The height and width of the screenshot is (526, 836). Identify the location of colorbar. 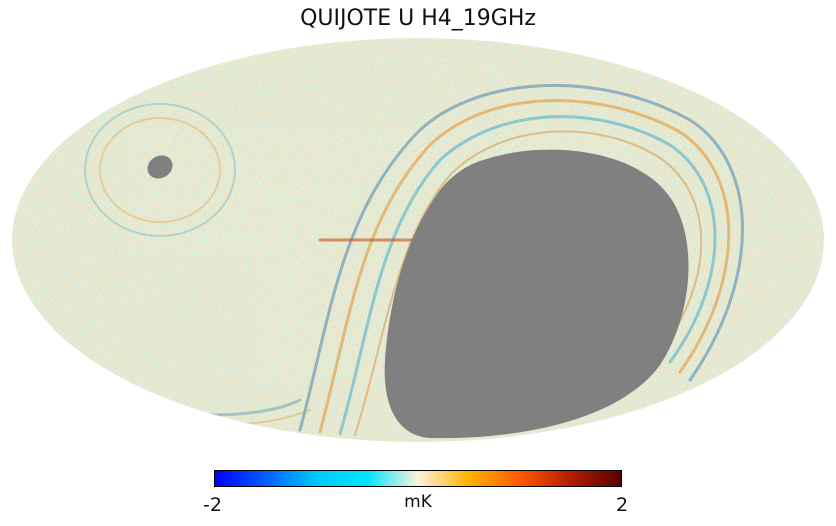
(418, 478).